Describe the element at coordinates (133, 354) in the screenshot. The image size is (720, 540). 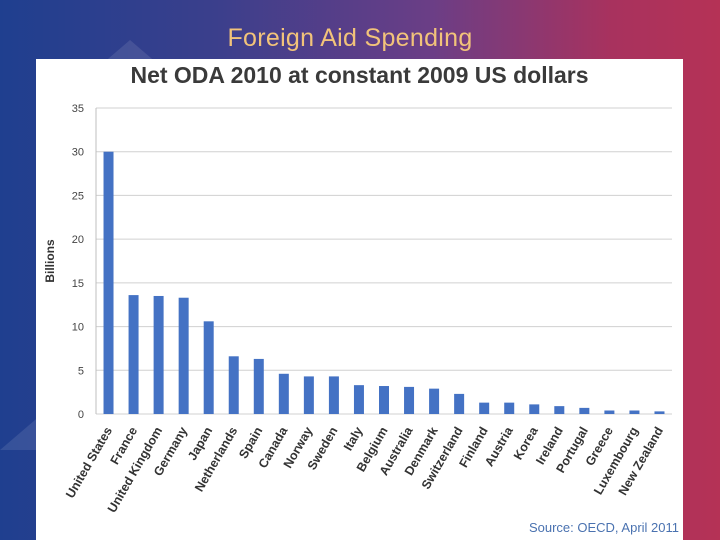
I see `bar-france` at that location.